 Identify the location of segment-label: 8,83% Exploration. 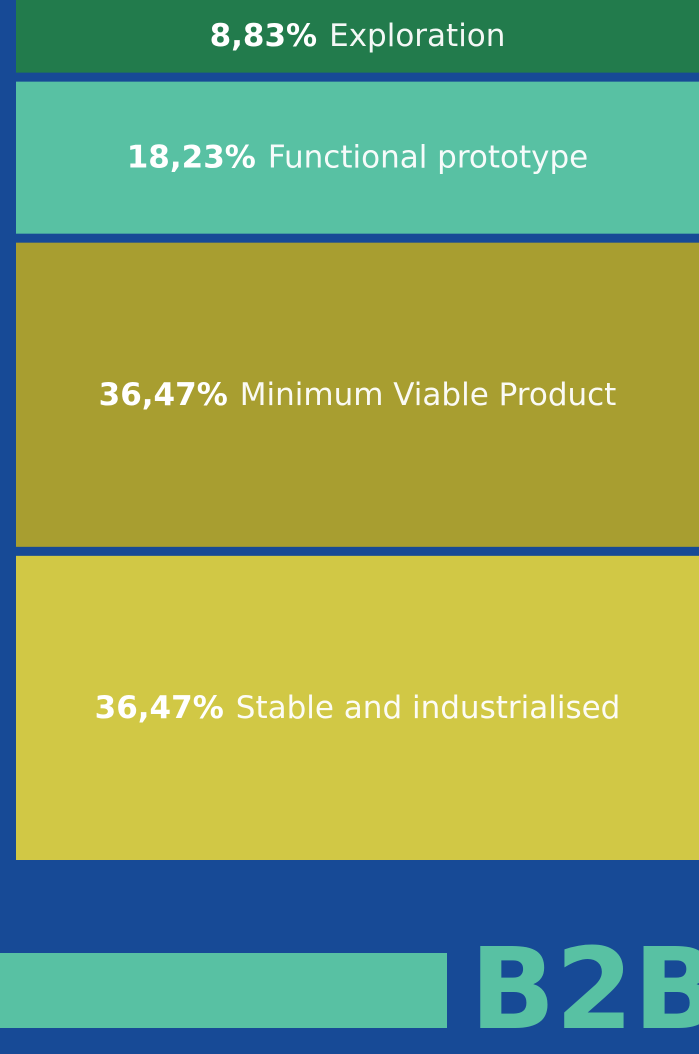
(358, 35).